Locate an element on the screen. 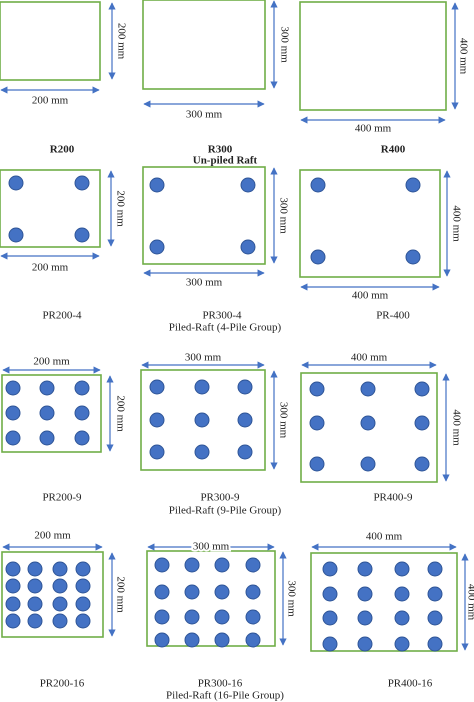 This screenshot has height=702, width=474. panel-label: PR200-16 is located at coordinates (62, 684).